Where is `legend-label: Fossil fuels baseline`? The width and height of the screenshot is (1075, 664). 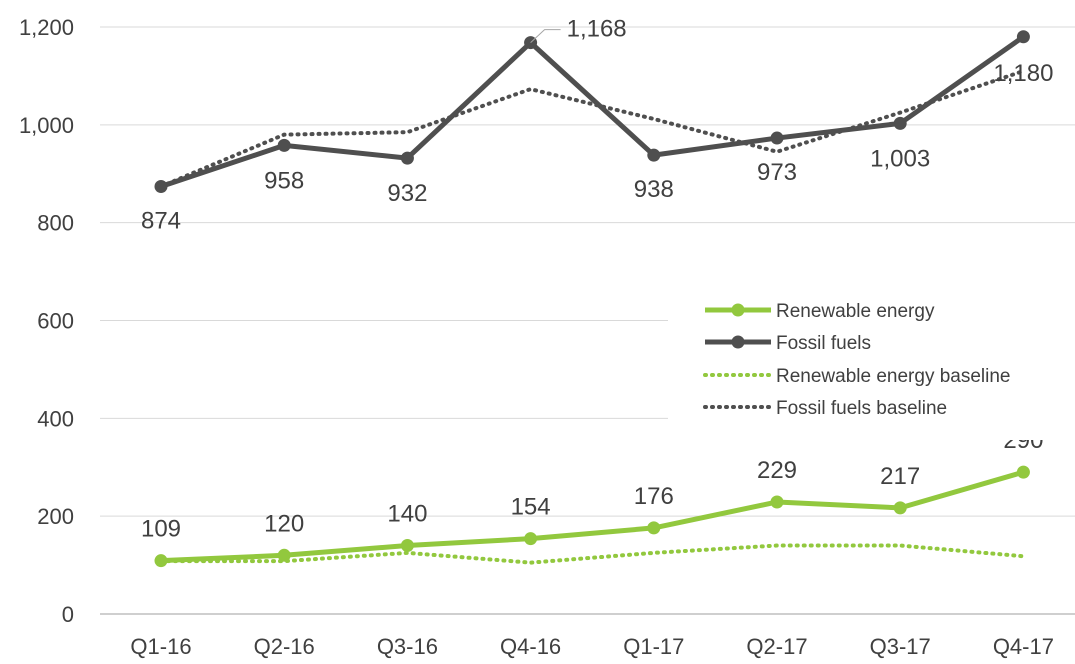
legend-label: Fossil fuels baseline is located at coordinates (861, 408).